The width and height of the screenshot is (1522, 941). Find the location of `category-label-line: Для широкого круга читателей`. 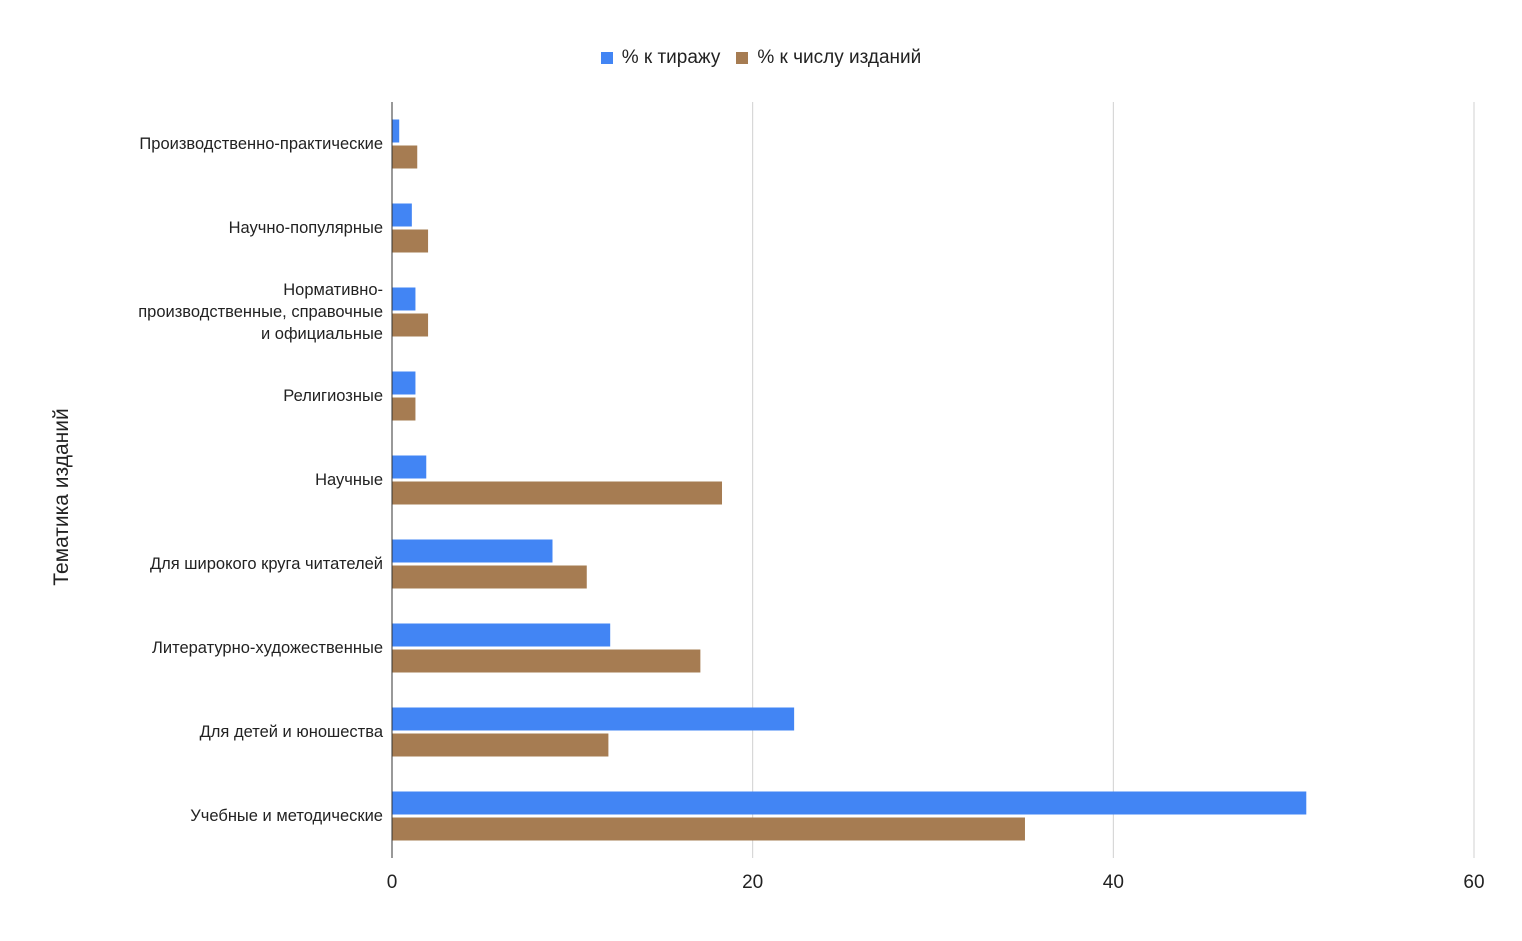

category-label-line: Для широкого круга читателей is located at coordinates (266, 564).